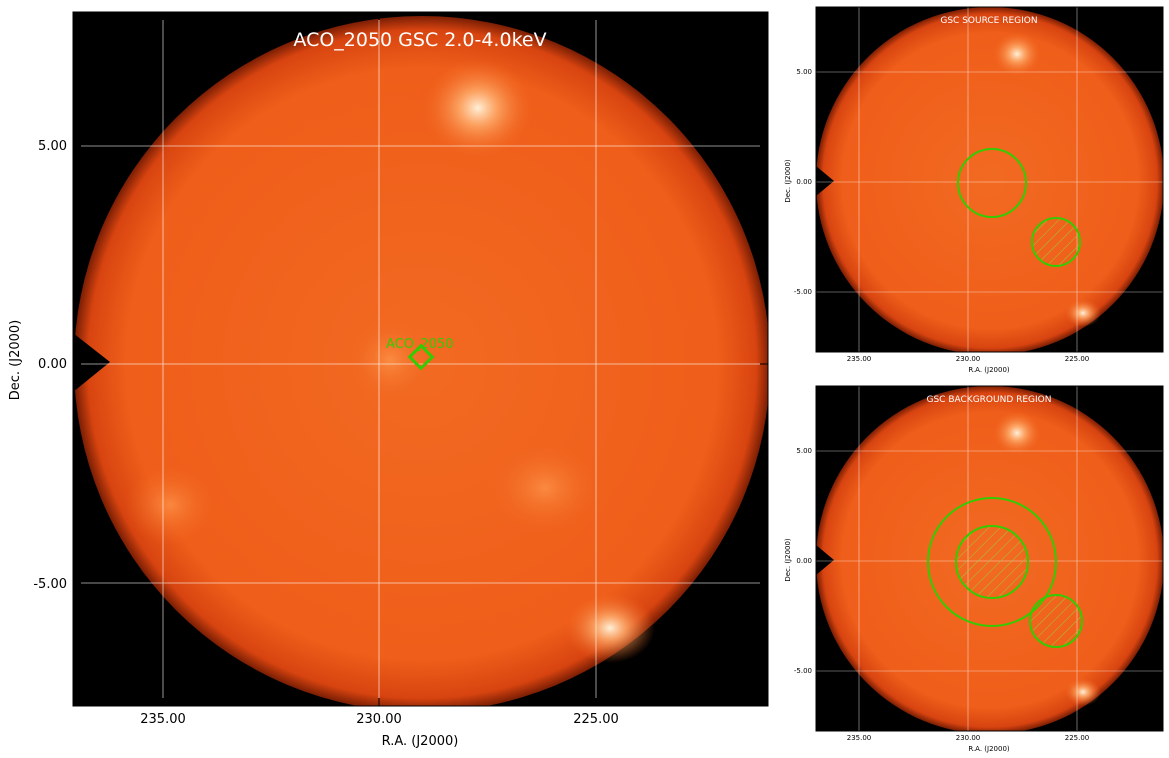  Describe the element at coordinates (989, 370) in the screenshot. I see `source-x-axis-label: R.A. (J2000)` at that location.